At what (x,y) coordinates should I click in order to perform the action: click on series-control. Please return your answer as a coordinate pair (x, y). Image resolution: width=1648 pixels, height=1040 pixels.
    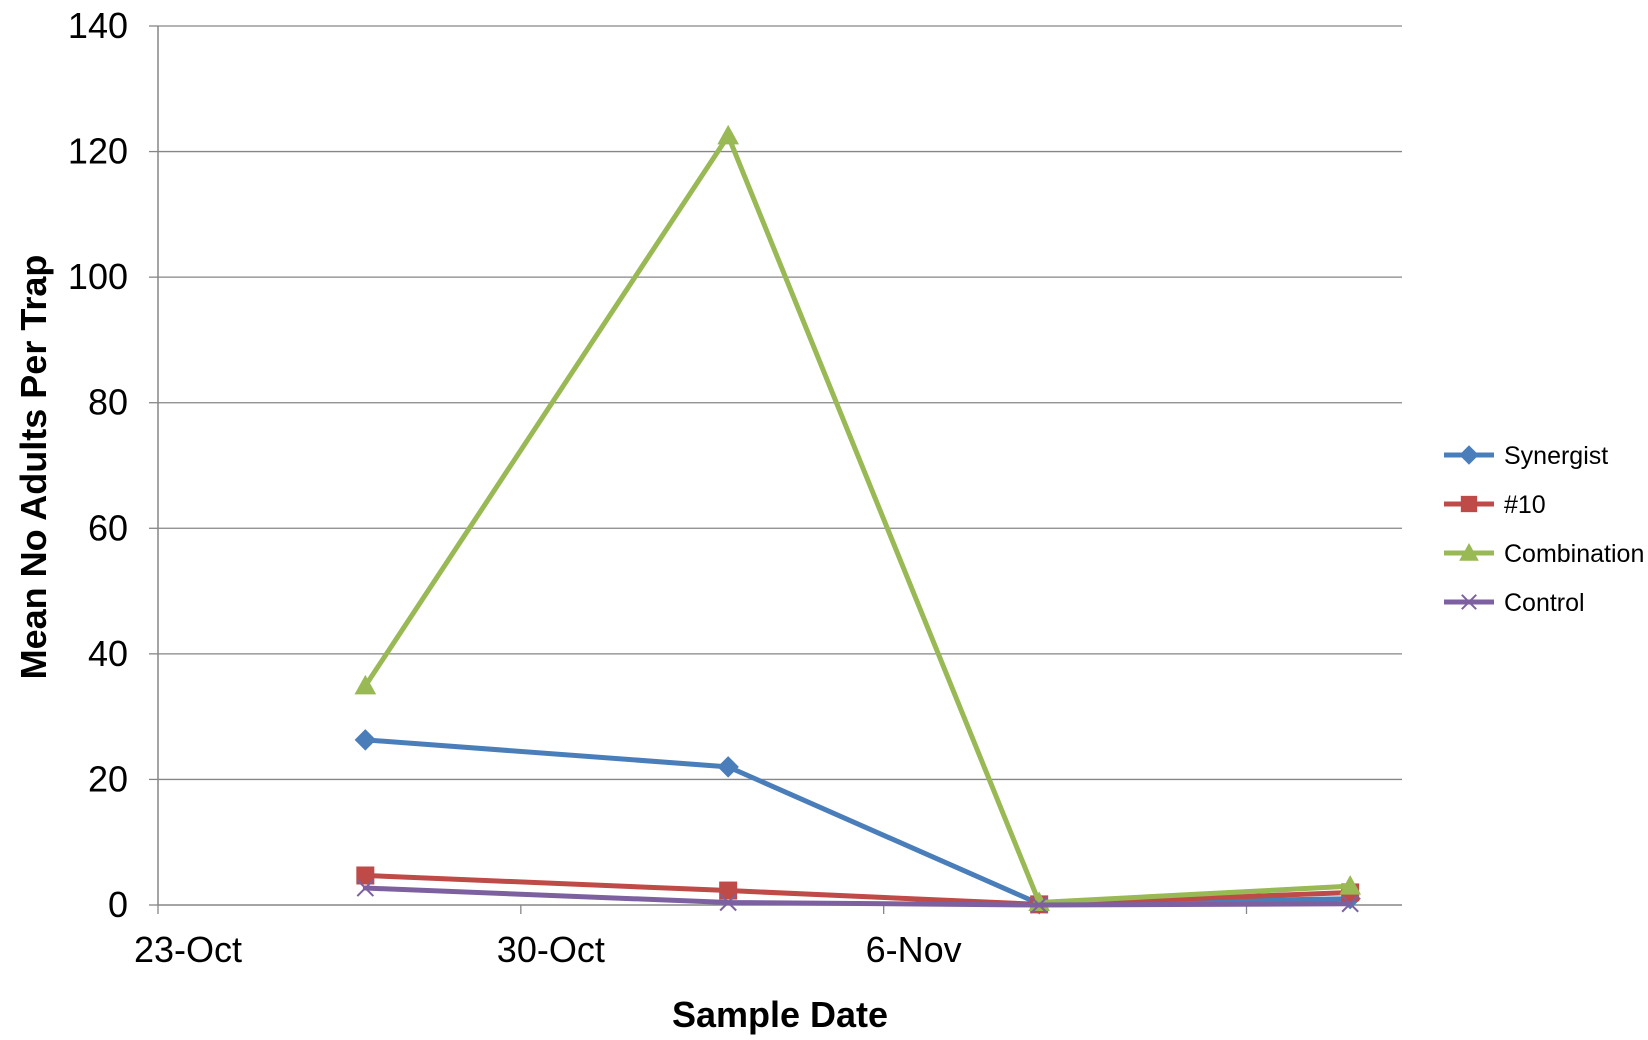
    Looking at the image, I should click on (857, 896).